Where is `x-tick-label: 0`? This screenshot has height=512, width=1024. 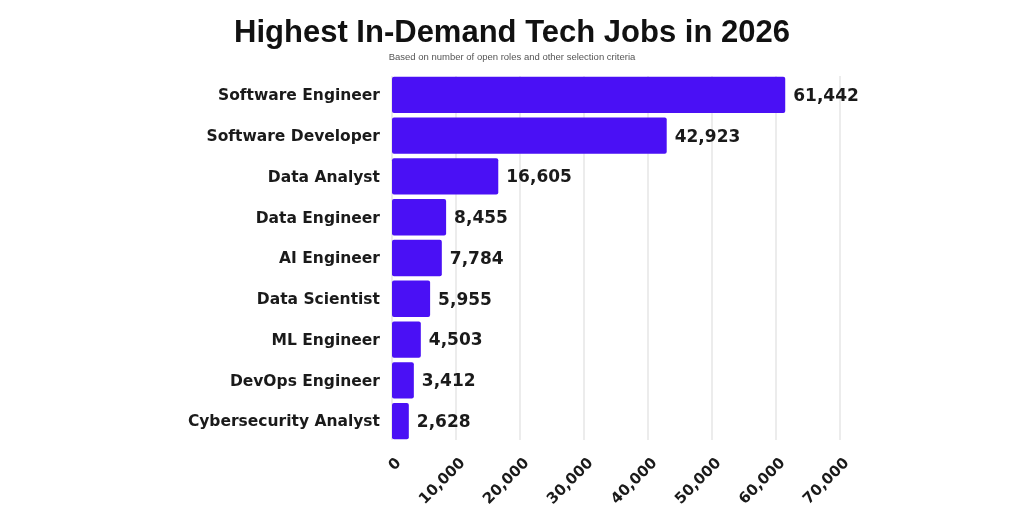 x-tick-label: 0 is located at coordinates (394, 463).